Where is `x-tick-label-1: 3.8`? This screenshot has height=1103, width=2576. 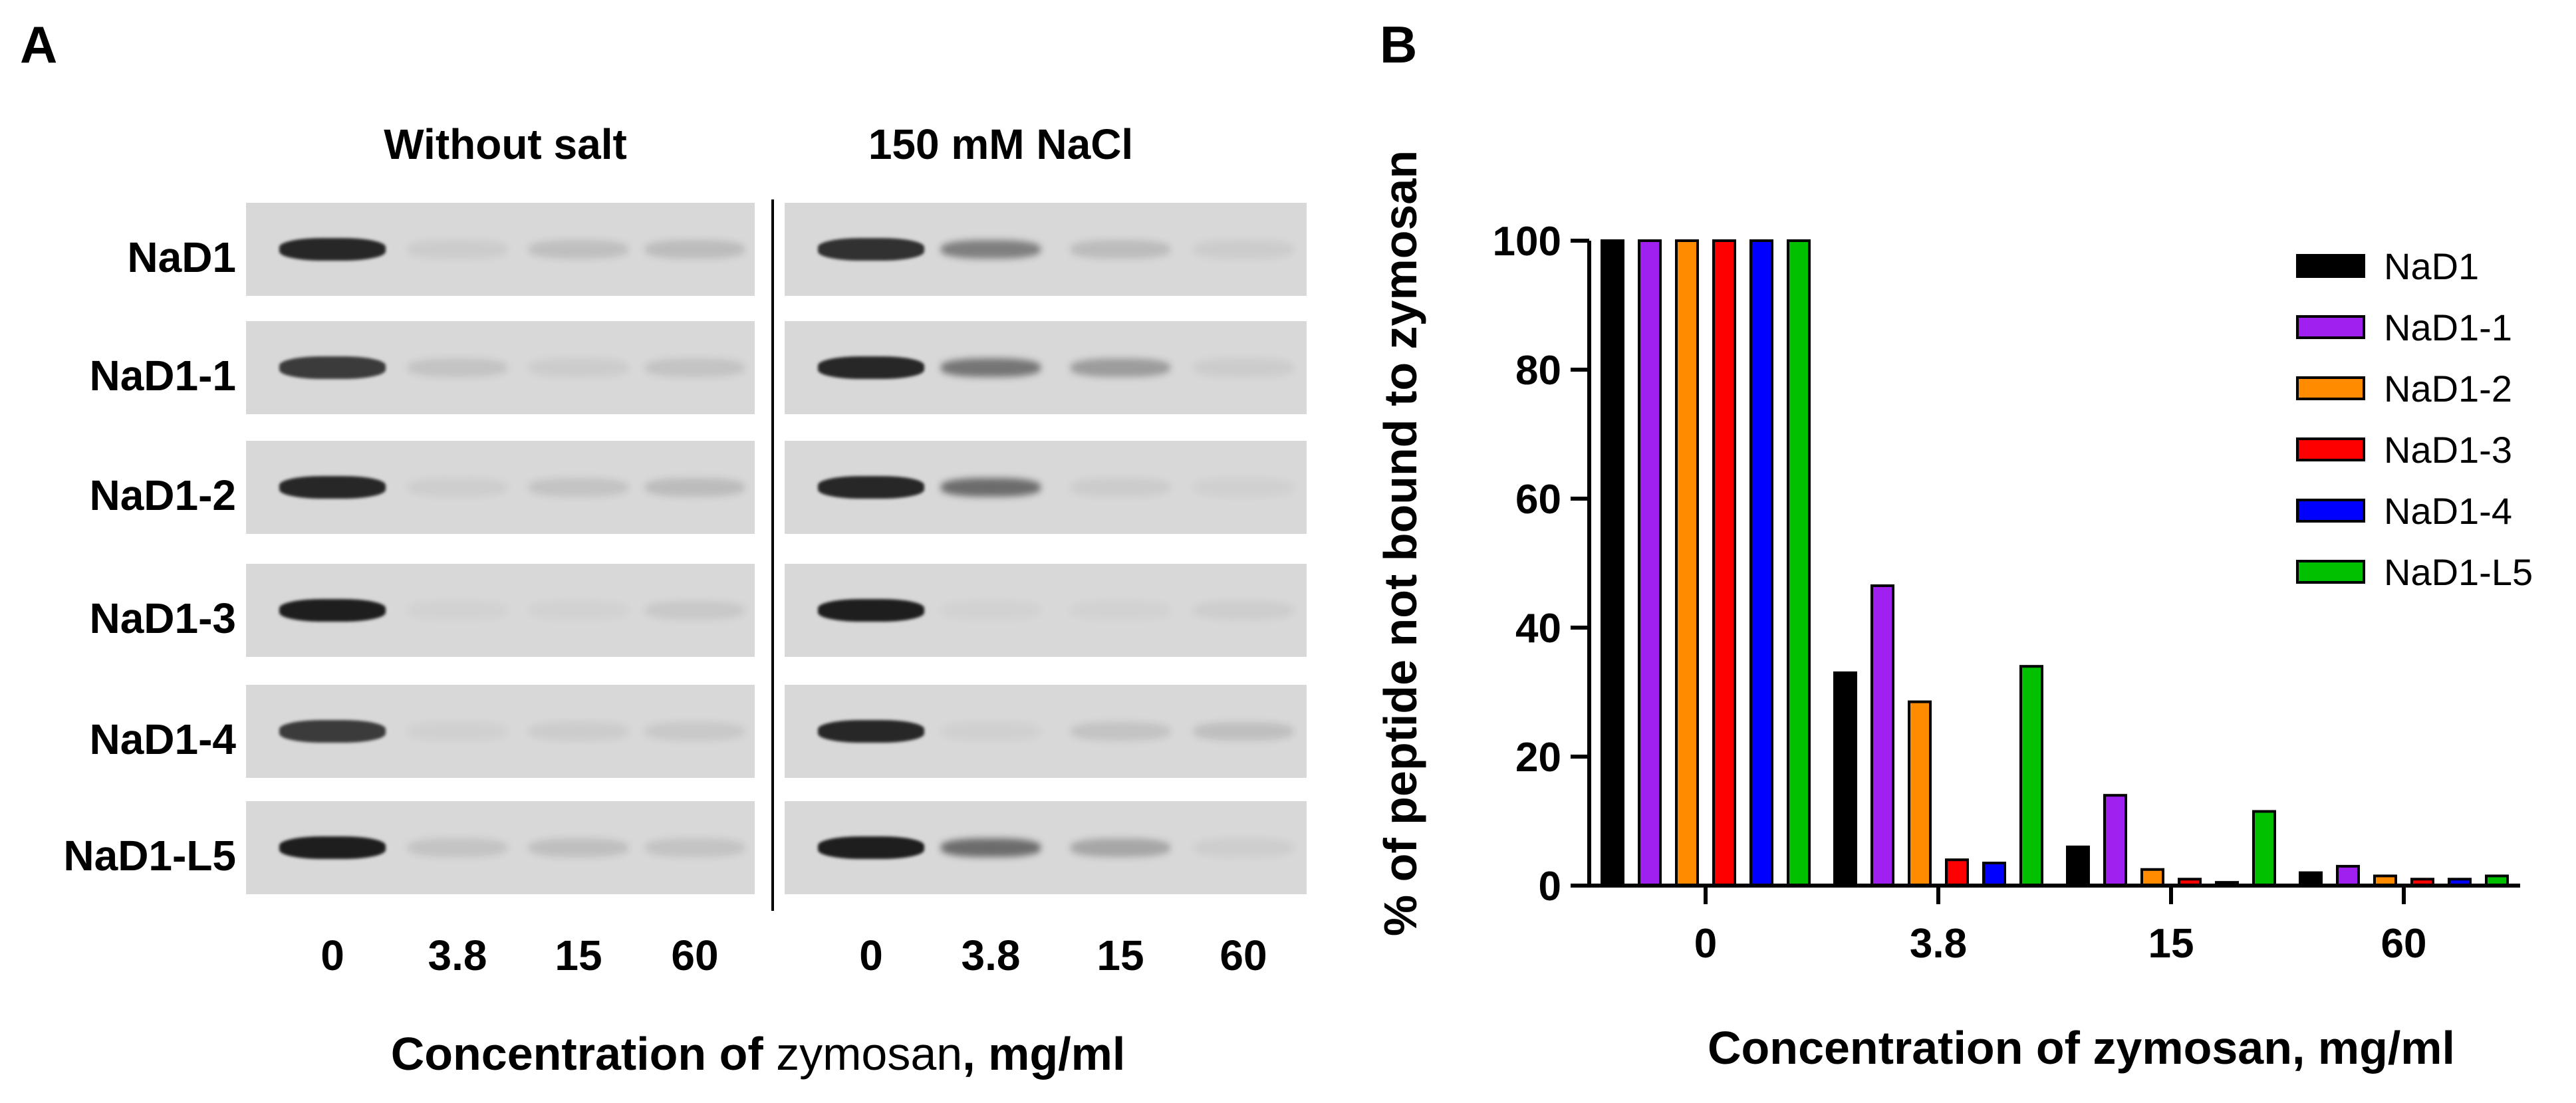 x-tick-label-1: 3.8 is located at coordinates (1938, 944).